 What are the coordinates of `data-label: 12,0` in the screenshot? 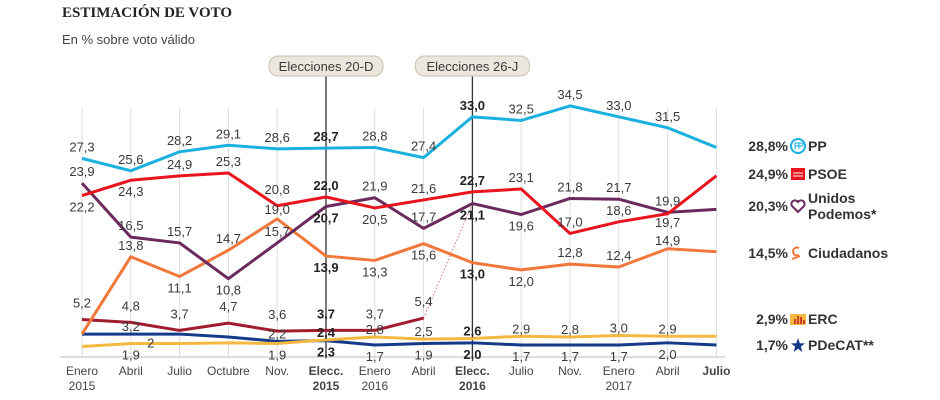 It's located at (521, 281).